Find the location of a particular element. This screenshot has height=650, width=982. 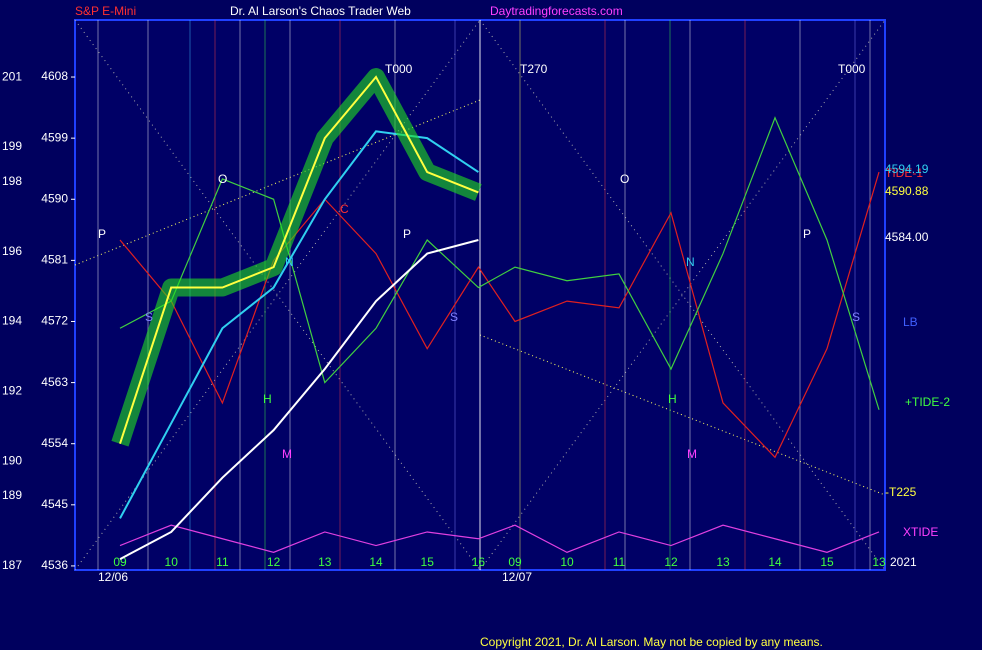

y2-tick-label: 187 is located at coordinates (12, 565).